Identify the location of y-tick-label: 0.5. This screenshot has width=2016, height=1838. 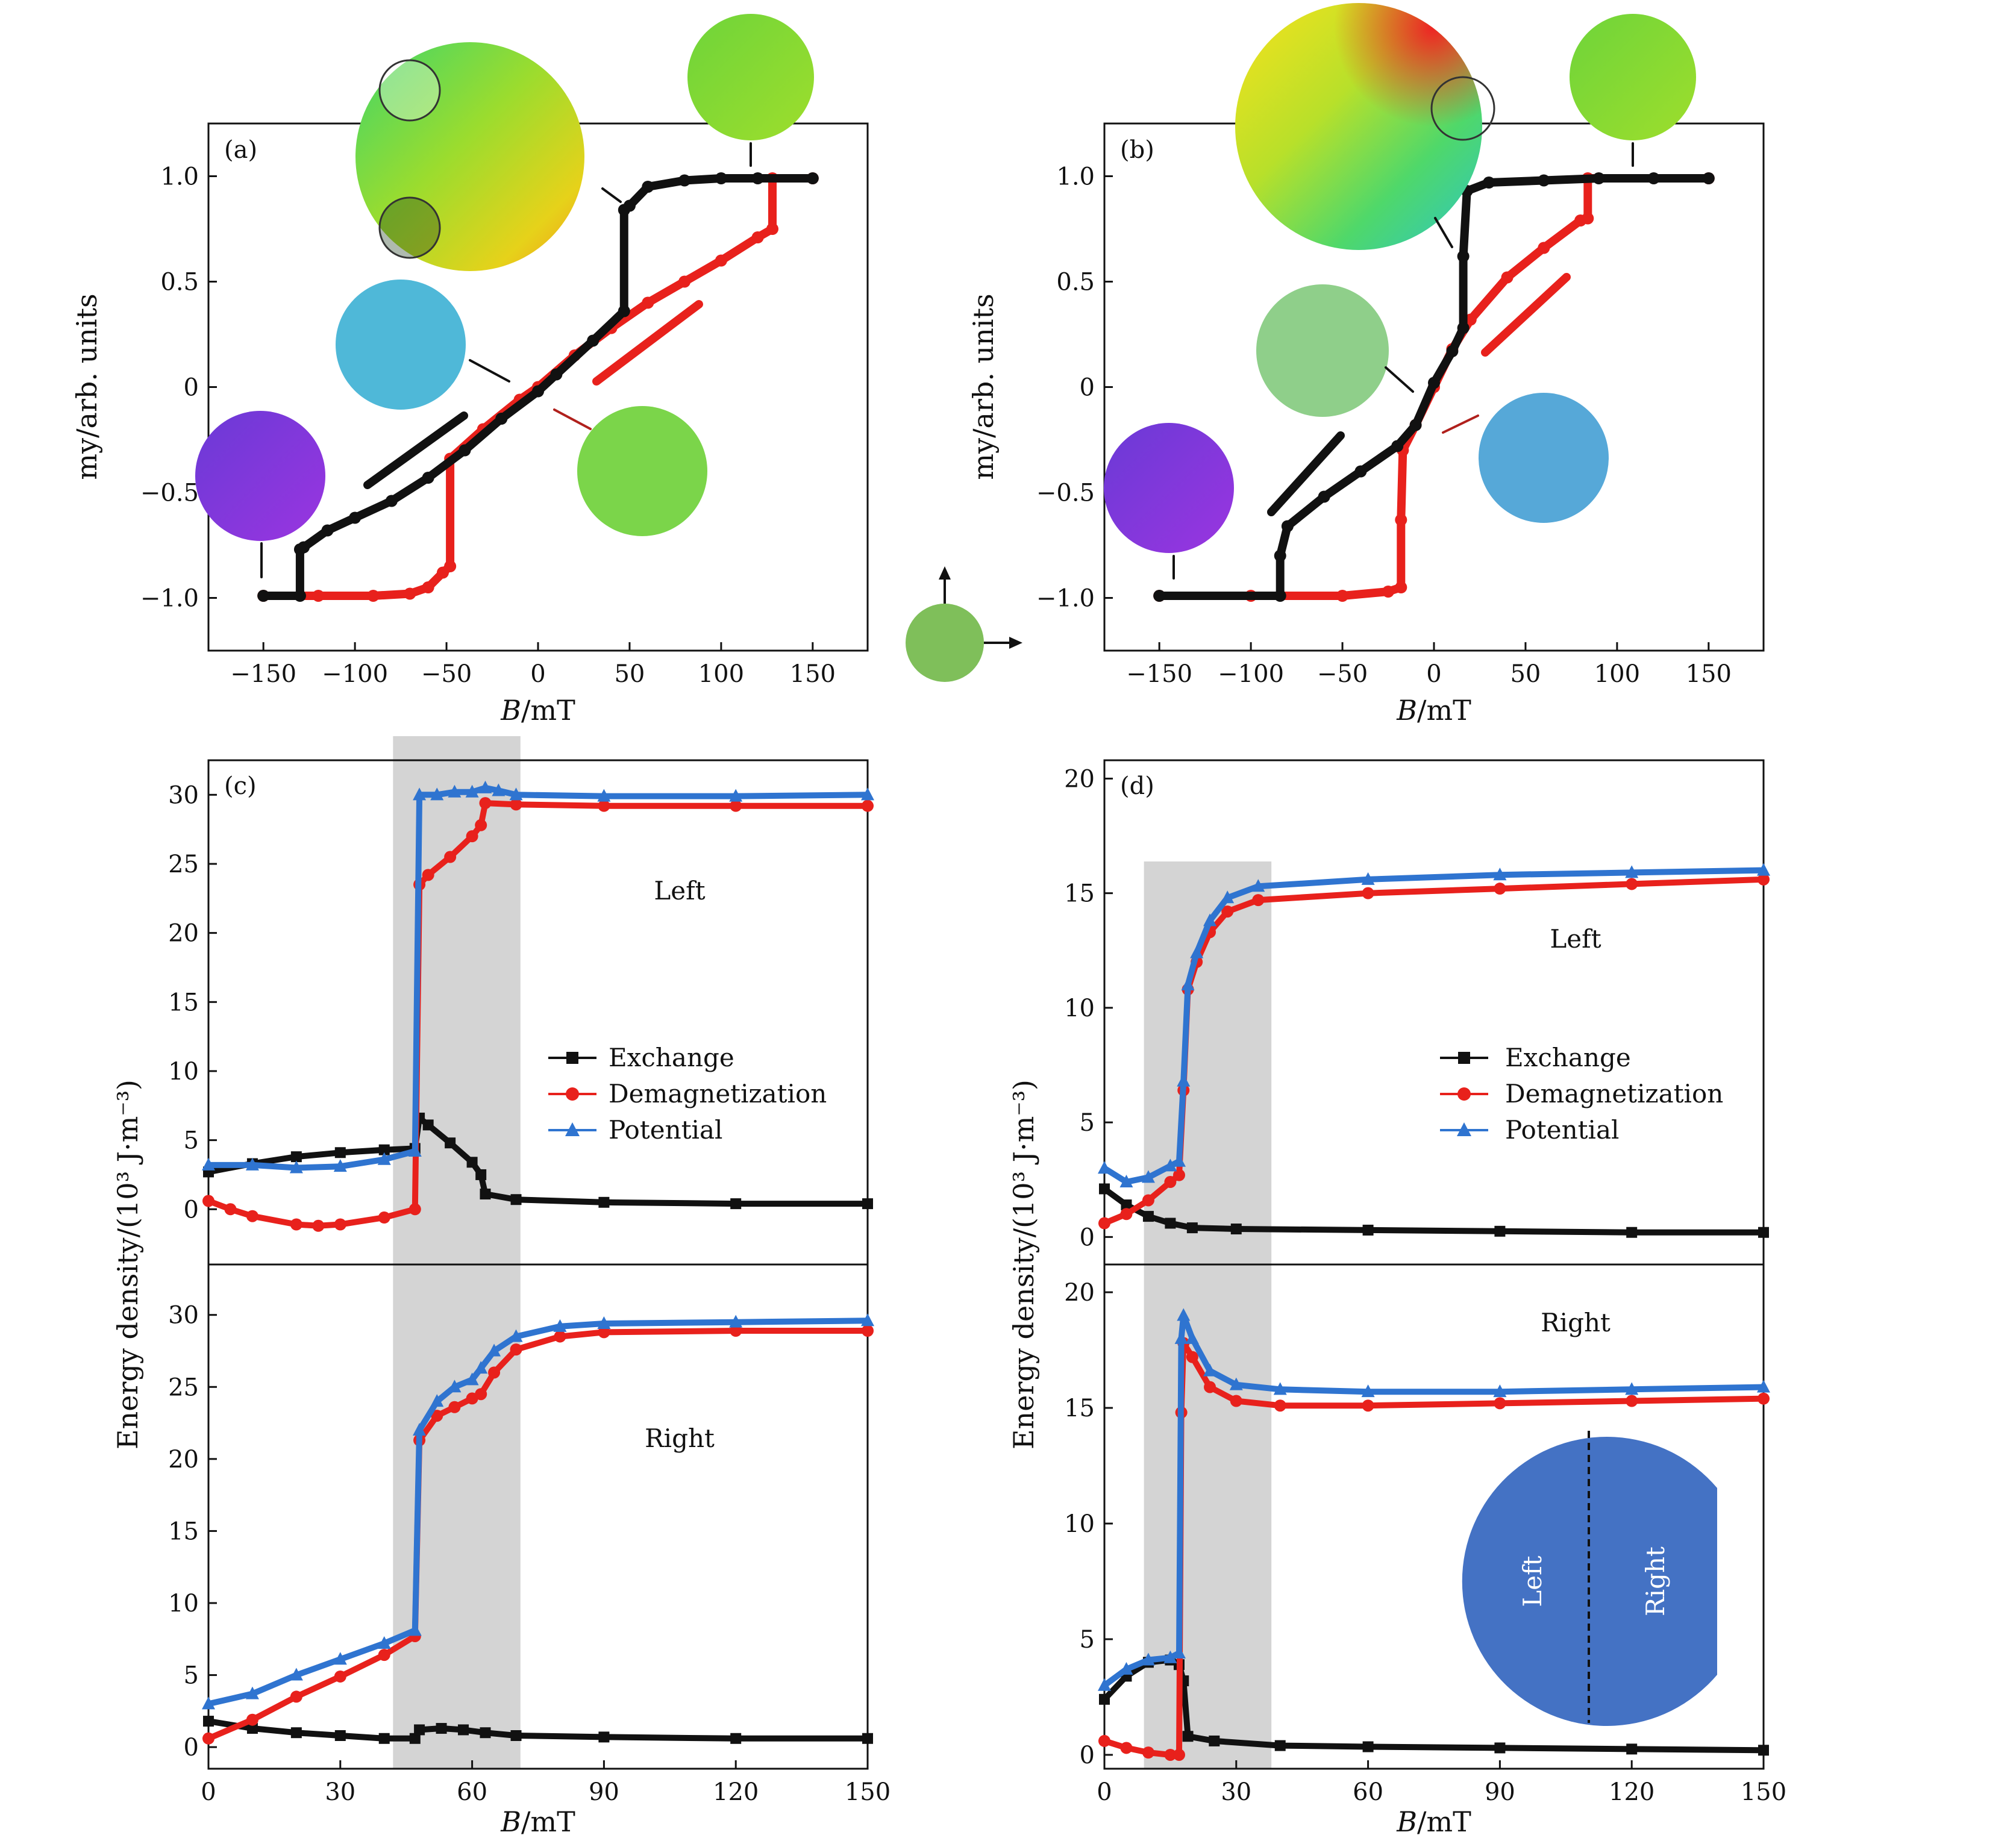
(180, 282).